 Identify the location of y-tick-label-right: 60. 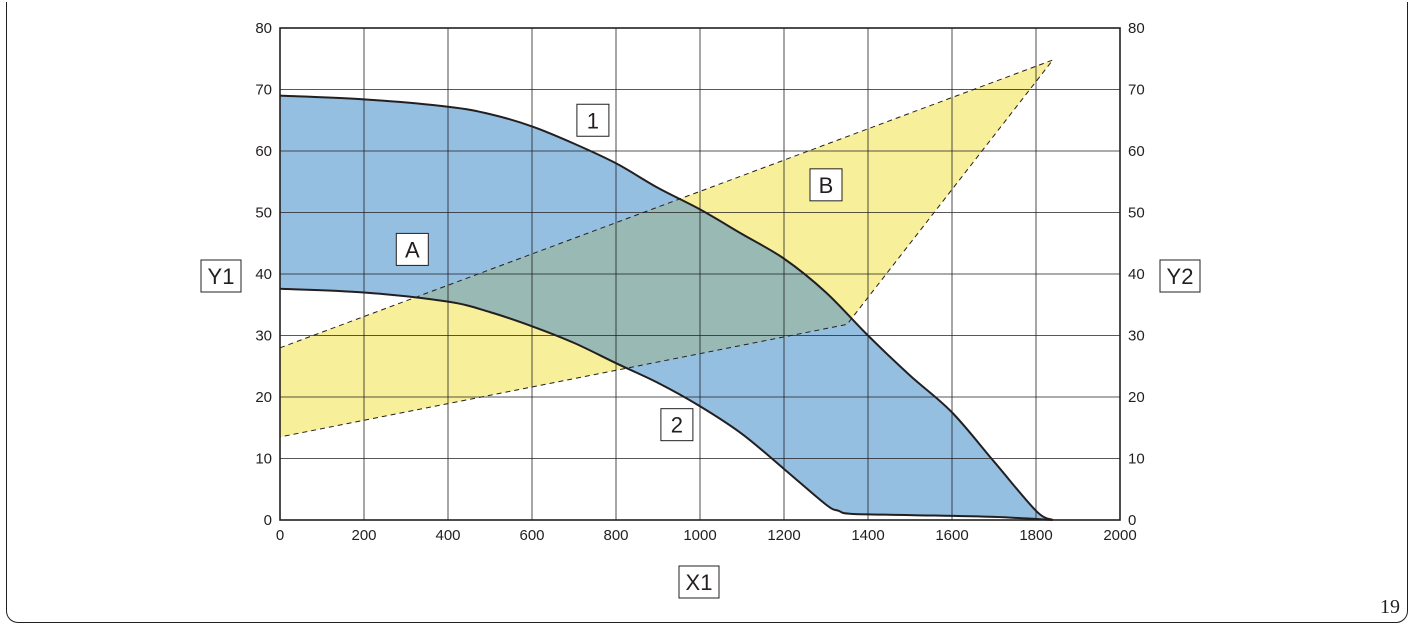
(1136, 151).